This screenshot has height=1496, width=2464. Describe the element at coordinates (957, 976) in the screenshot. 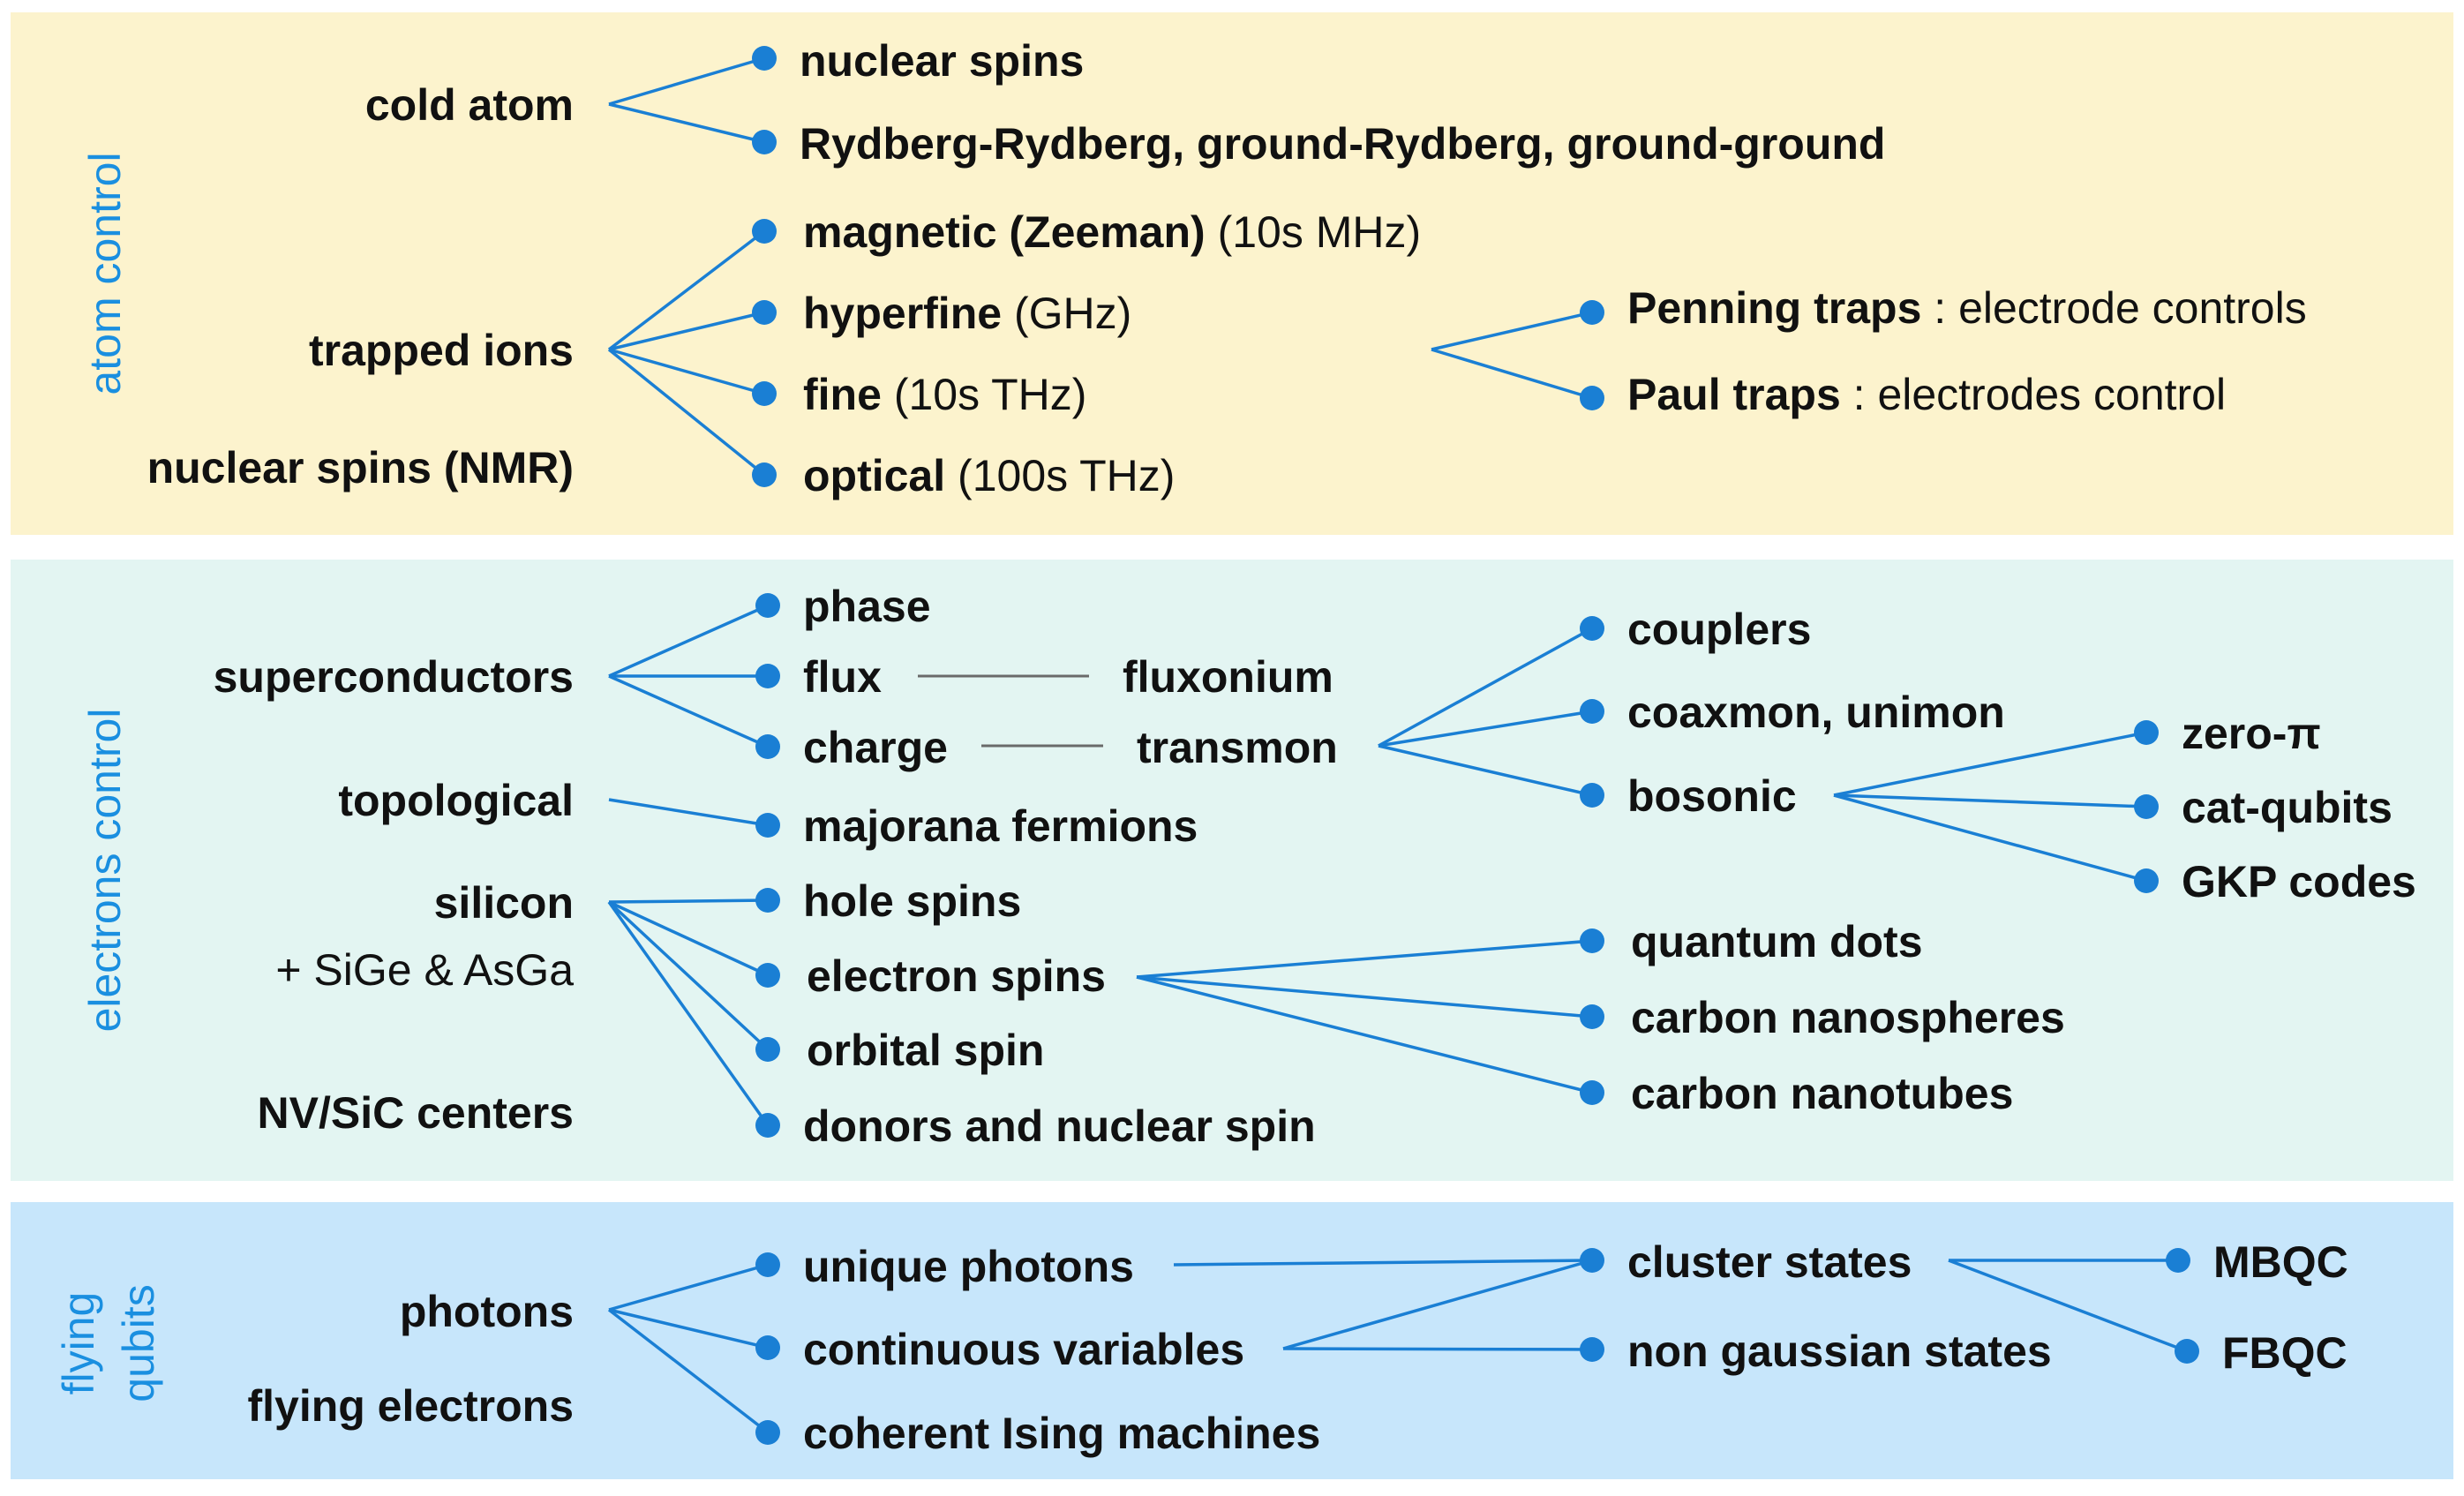

I see `label-electron-spins: electron spins` at that location.